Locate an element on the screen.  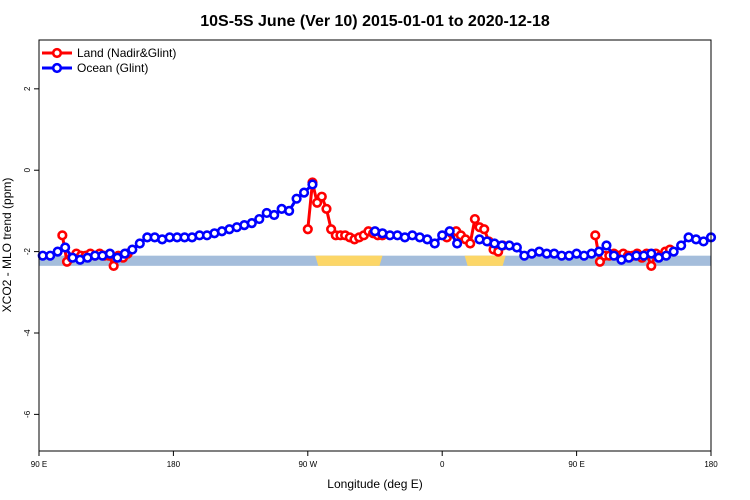
land-mask-band is located at coordinates (375, 260).